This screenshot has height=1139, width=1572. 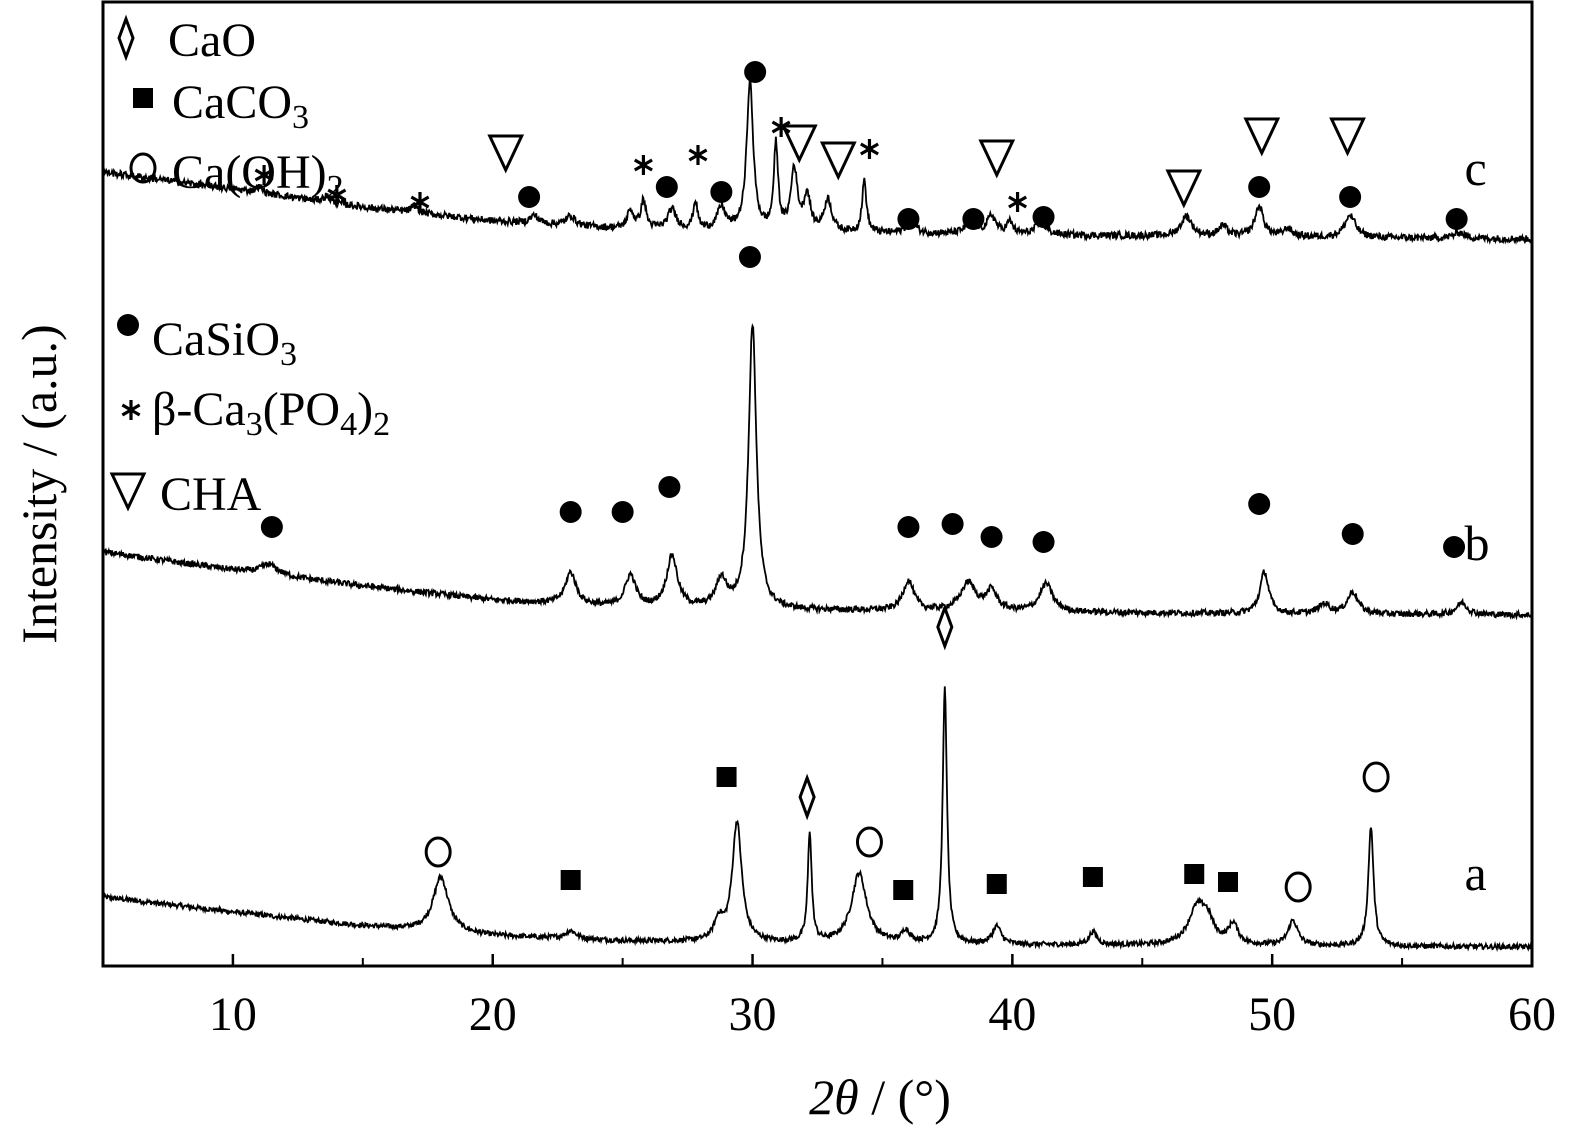 I want to click on legend-marker-triangle-down-icon, so click(x=128, y=492).